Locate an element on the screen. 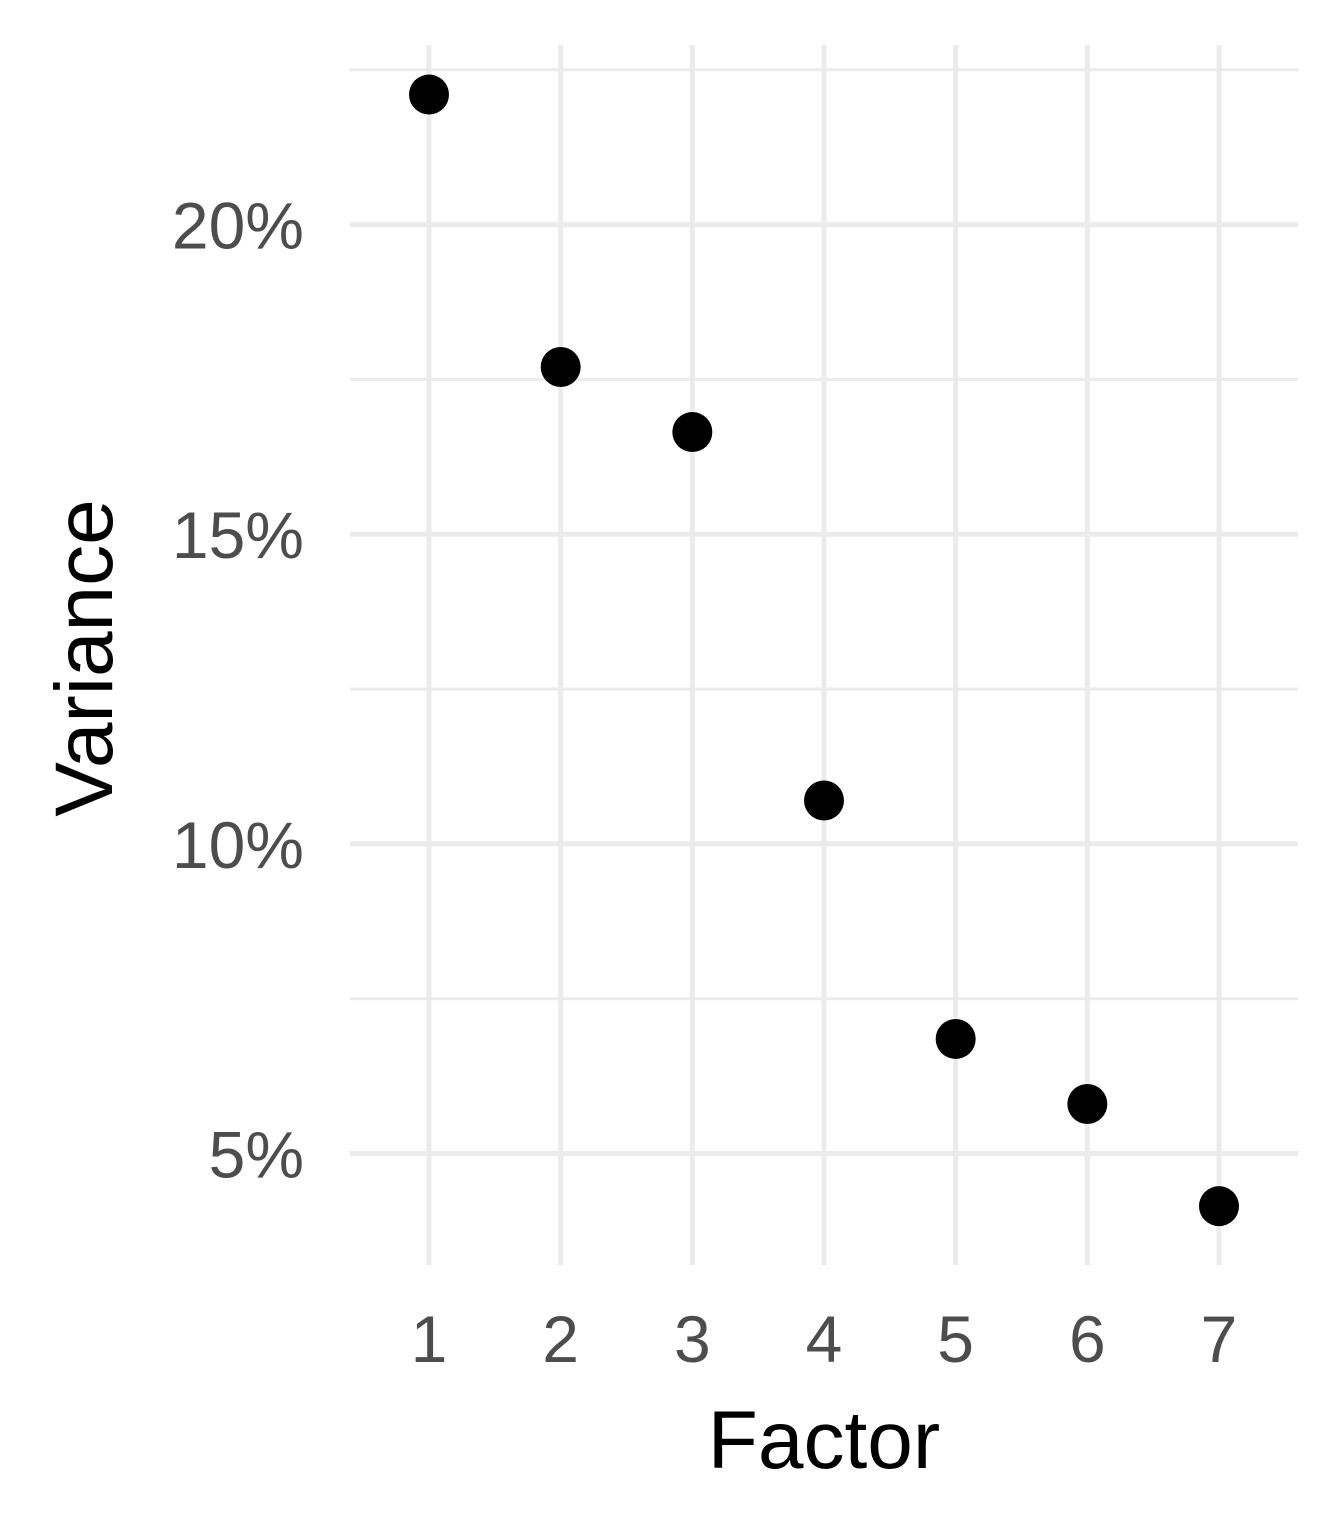  y-tick-label: 20% is located at coordinates (238, 226).